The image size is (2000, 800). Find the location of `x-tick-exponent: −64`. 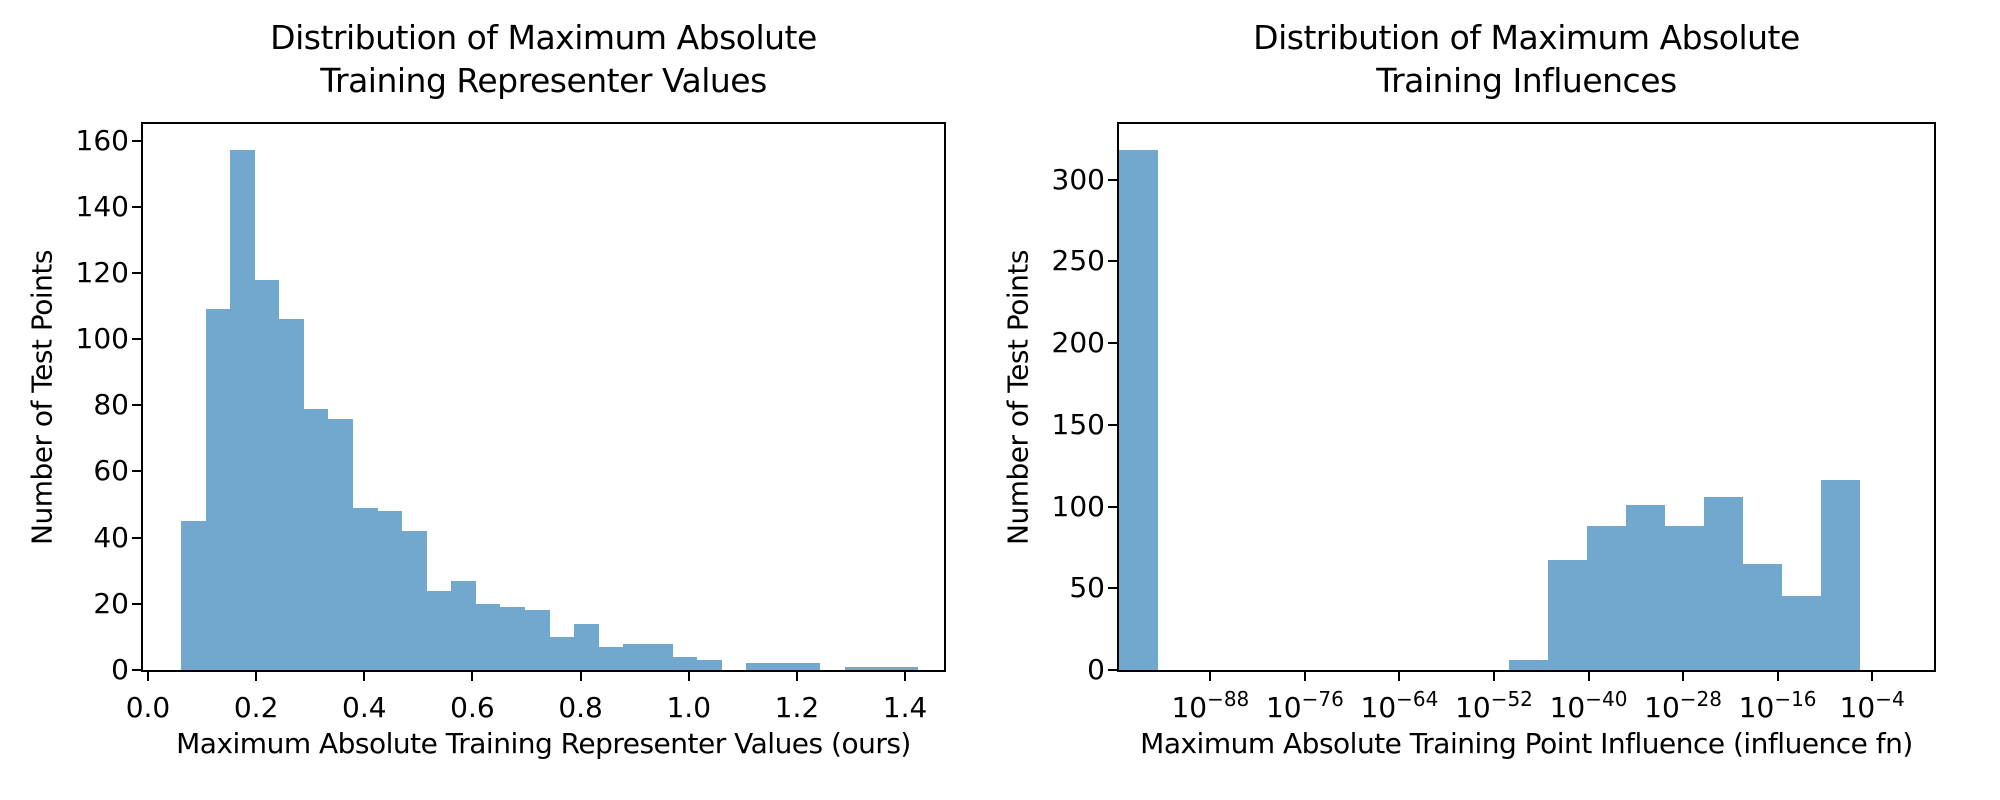

x-tick-exponent: −64 is located at coordinates (1417, 699).